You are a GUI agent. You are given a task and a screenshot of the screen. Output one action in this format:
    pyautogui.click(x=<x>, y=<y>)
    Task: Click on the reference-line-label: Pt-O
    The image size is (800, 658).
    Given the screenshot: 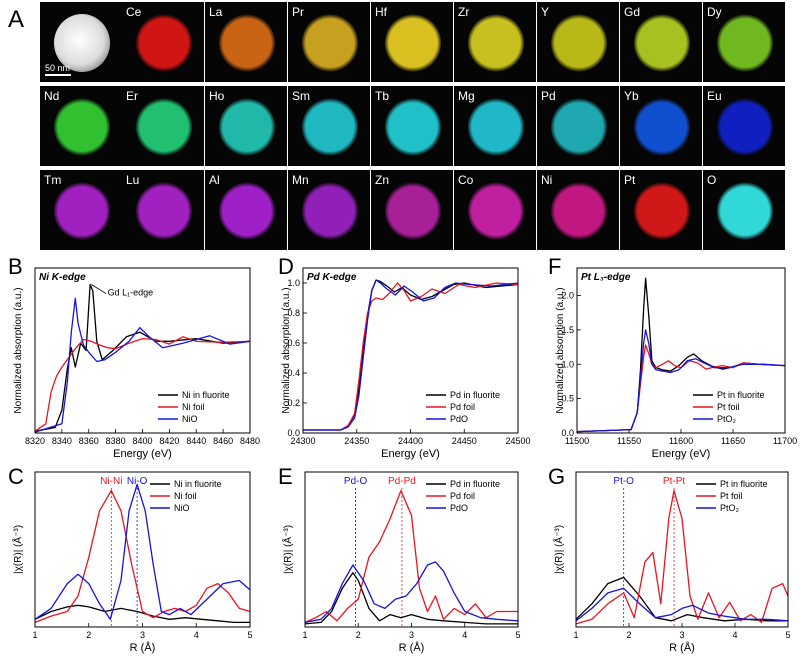 What is the action you would take?
    pyautogui.click(x=623, y=481)
    